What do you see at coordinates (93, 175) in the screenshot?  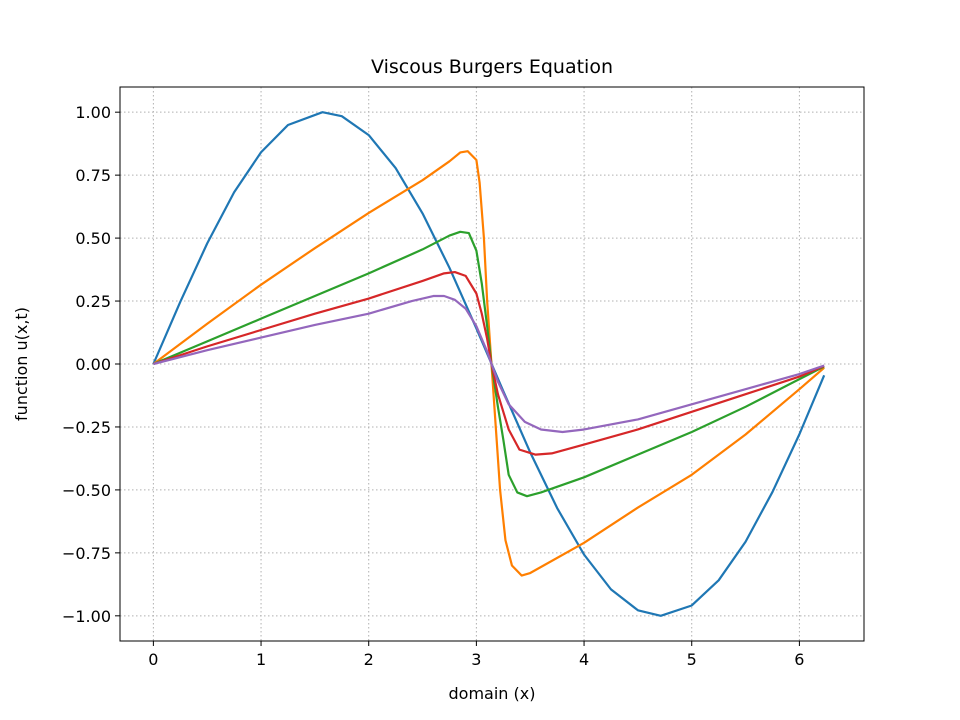 I see `y-tick-label: 0.75` at bounding box center [93, 175].